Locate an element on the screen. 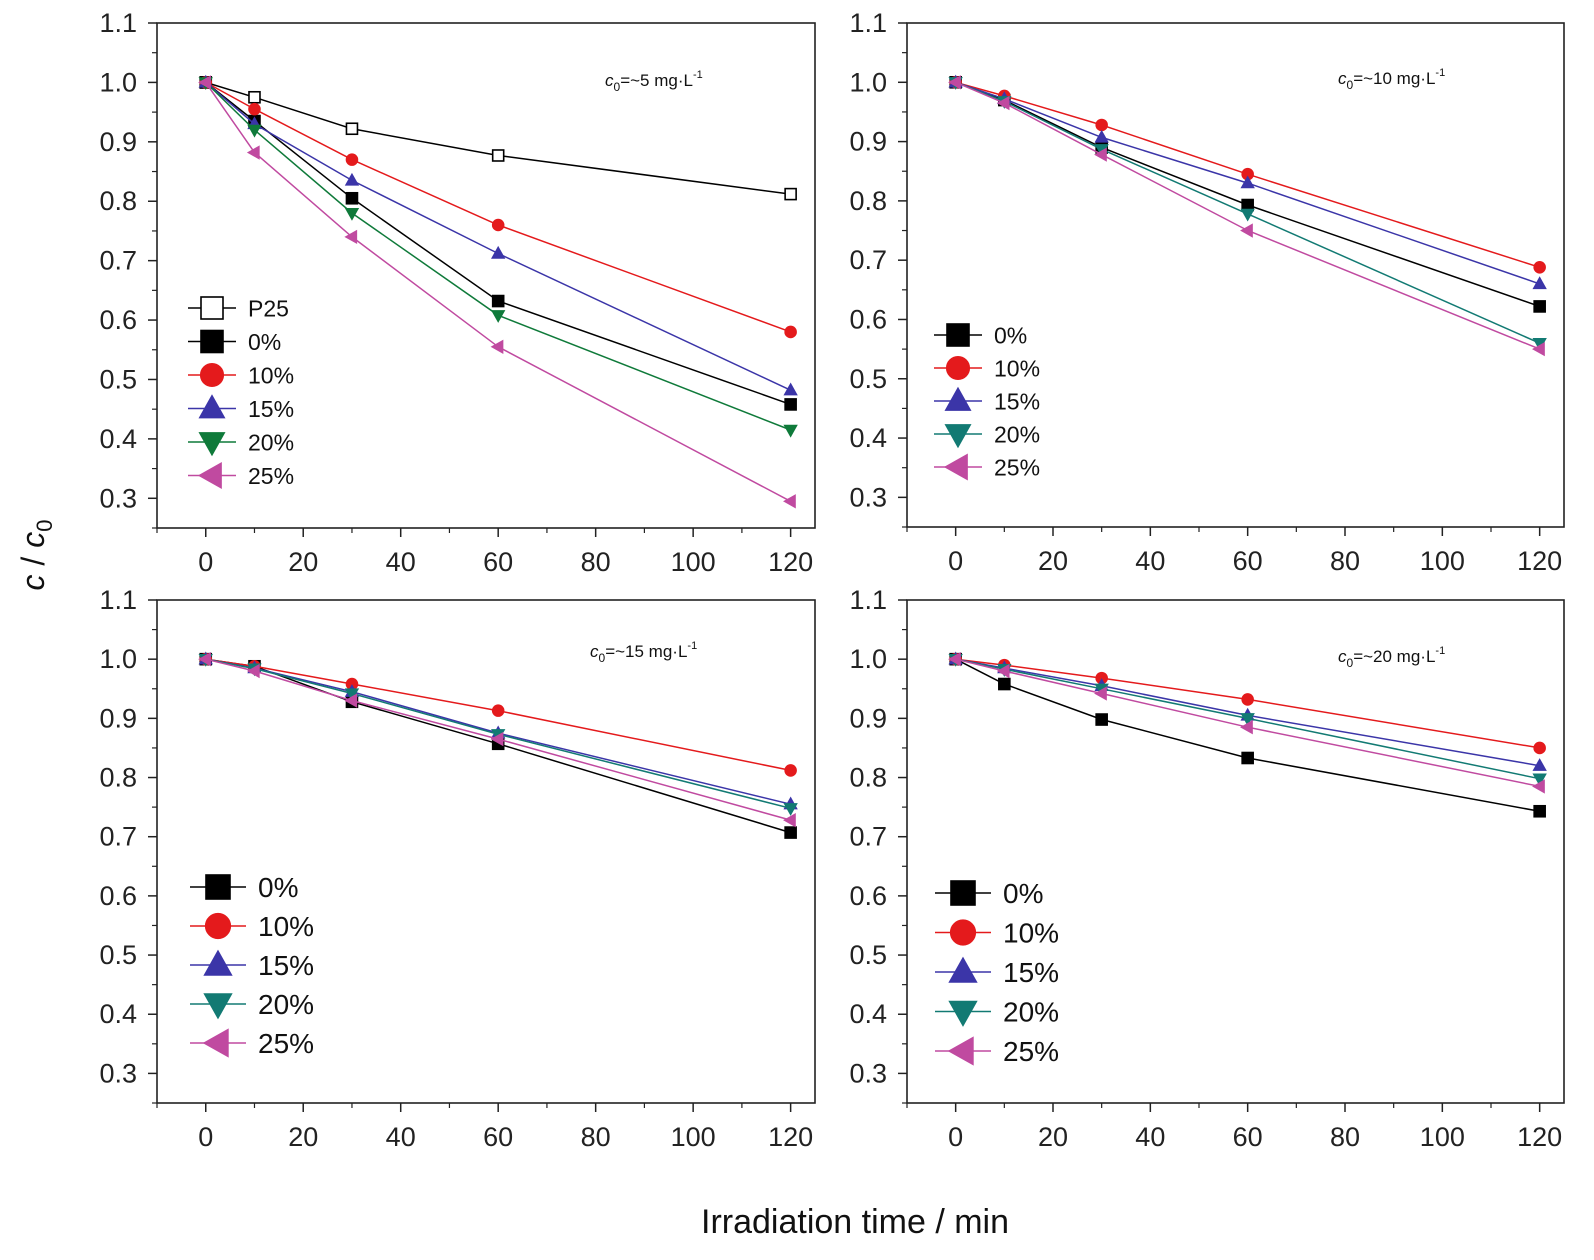 The height and width of the screenshot is (1260, 1594). concentration-annotation: c0=~10 mg·L-1 is located at coordinates (1391, 79).